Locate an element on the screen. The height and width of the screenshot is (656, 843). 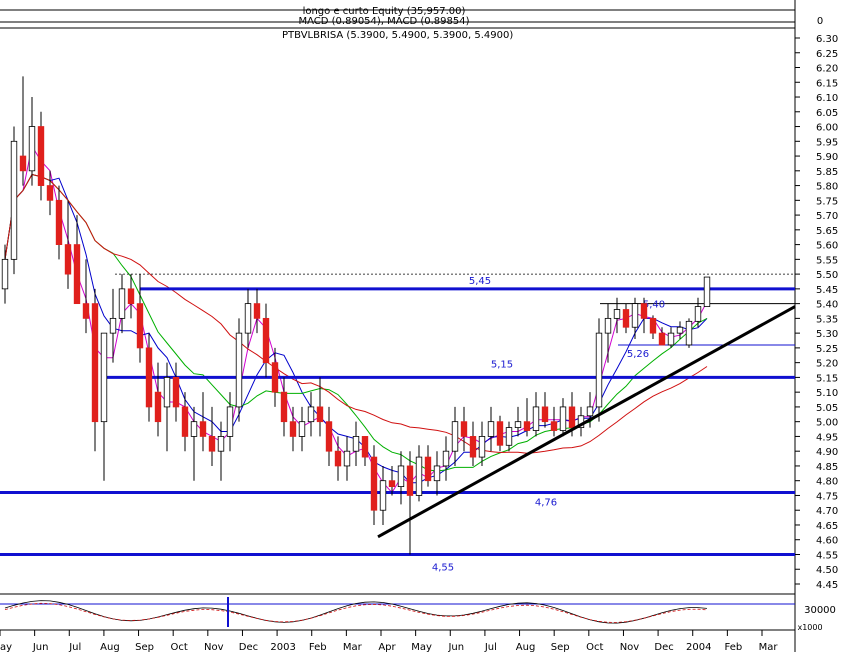
y-tick-label: 4.45 is located at coordinates (827, 585).